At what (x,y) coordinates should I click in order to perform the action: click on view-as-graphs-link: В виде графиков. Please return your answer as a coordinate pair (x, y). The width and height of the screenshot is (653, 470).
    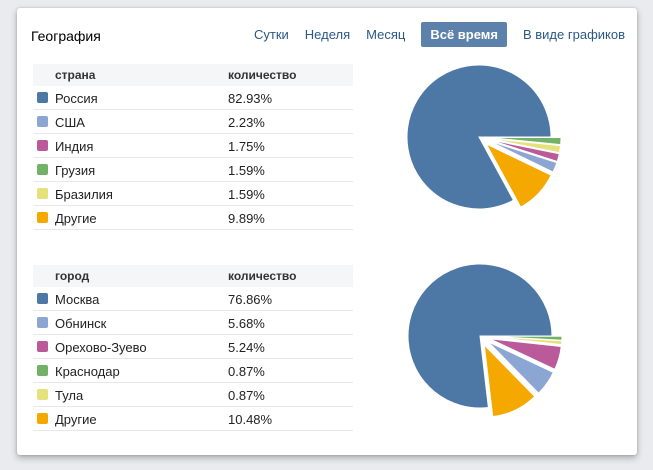
    Looking at the image, I should click on (573, 34).